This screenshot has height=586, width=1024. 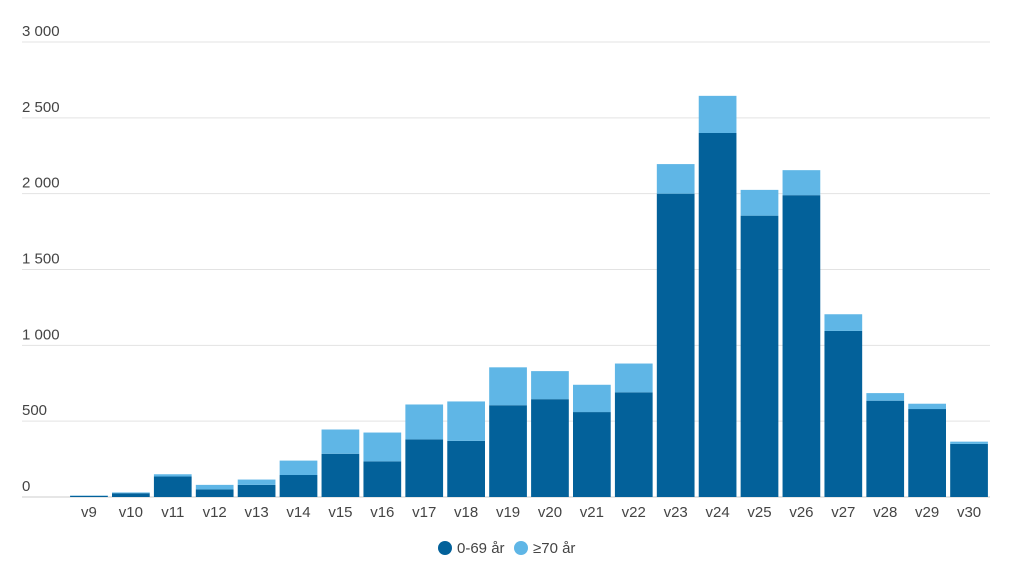 I want to click on y-tick-label: 1 500, so click(x=41, y=259).